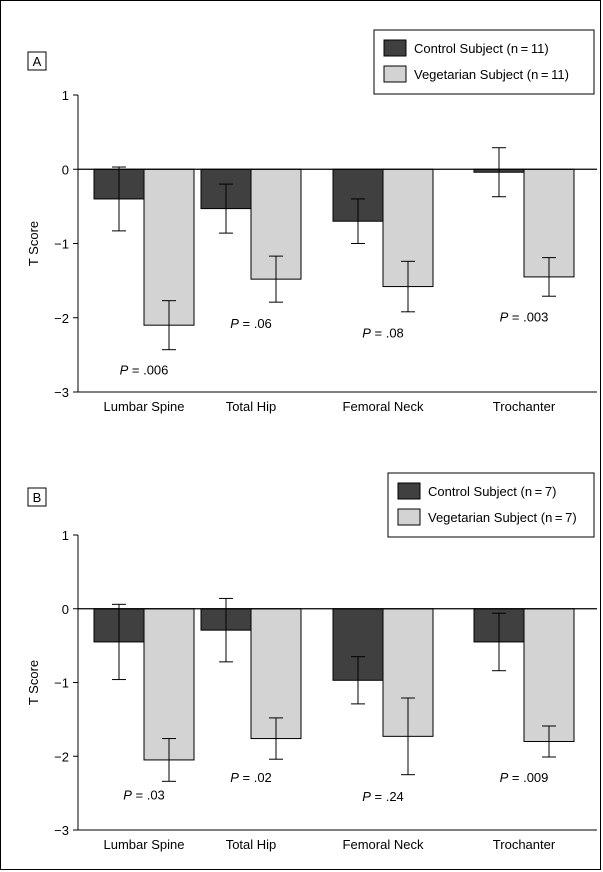 This screenshot has width=603, height=872. I want to click on p-value-annotation: P = .24, so click(383, 796).